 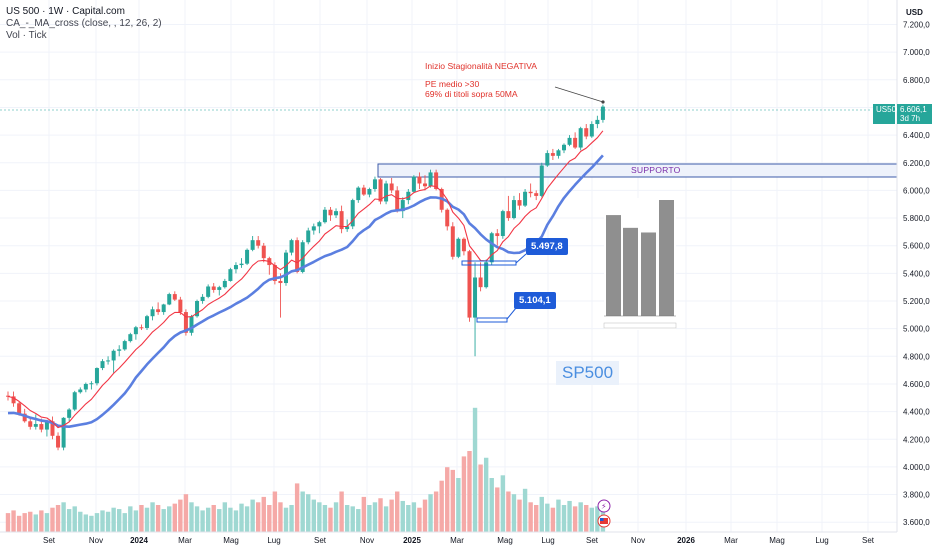 I want to click on symbol-line: US 500 · 1W · Capital.com, so click(x=65, y=11).